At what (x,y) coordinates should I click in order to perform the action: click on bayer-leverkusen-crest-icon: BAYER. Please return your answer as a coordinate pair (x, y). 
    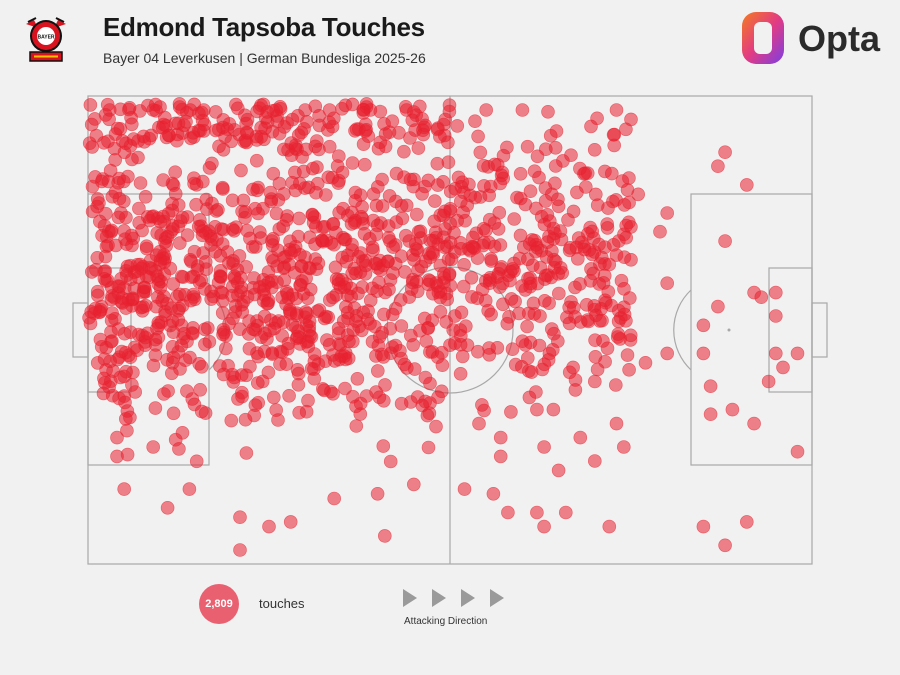
    Looking at the image, I should click on (46, 39).